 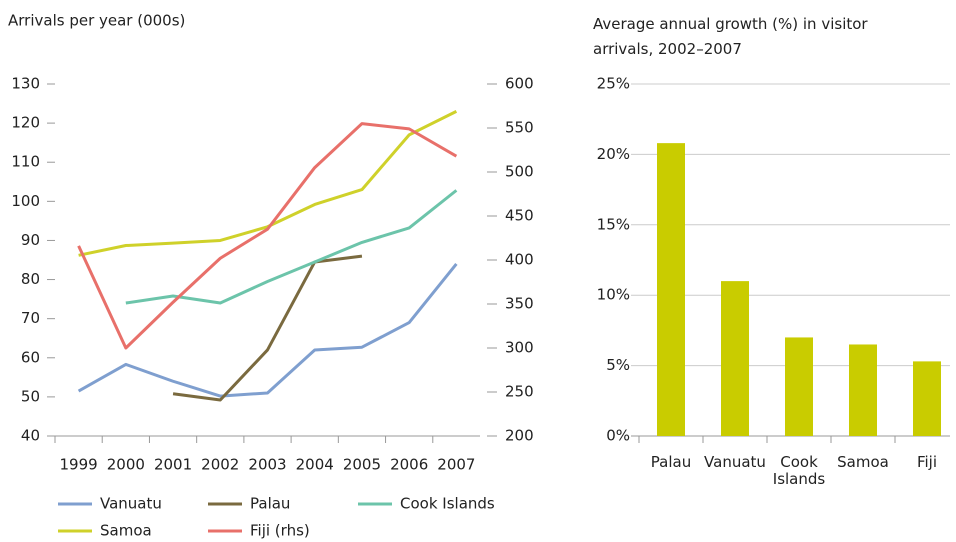 What do you see at coordinates (30, 279) in the screenshot?
I see `y-tick-label: 80` at bounding box center [30, 279].